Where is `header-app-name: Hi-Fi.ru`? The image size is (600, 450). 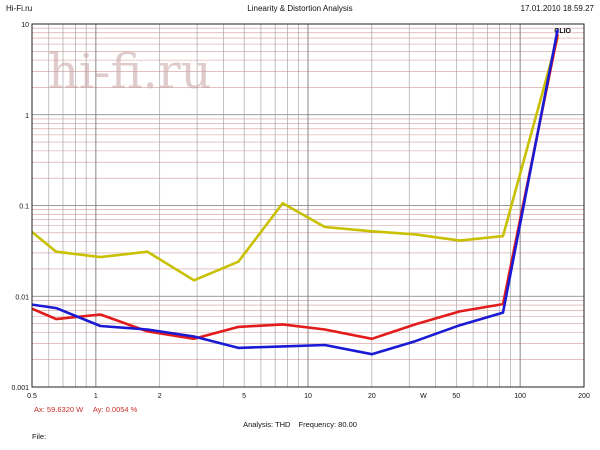 header-app-name: Hi-Fi.ru is located at coordinates (19, 8).